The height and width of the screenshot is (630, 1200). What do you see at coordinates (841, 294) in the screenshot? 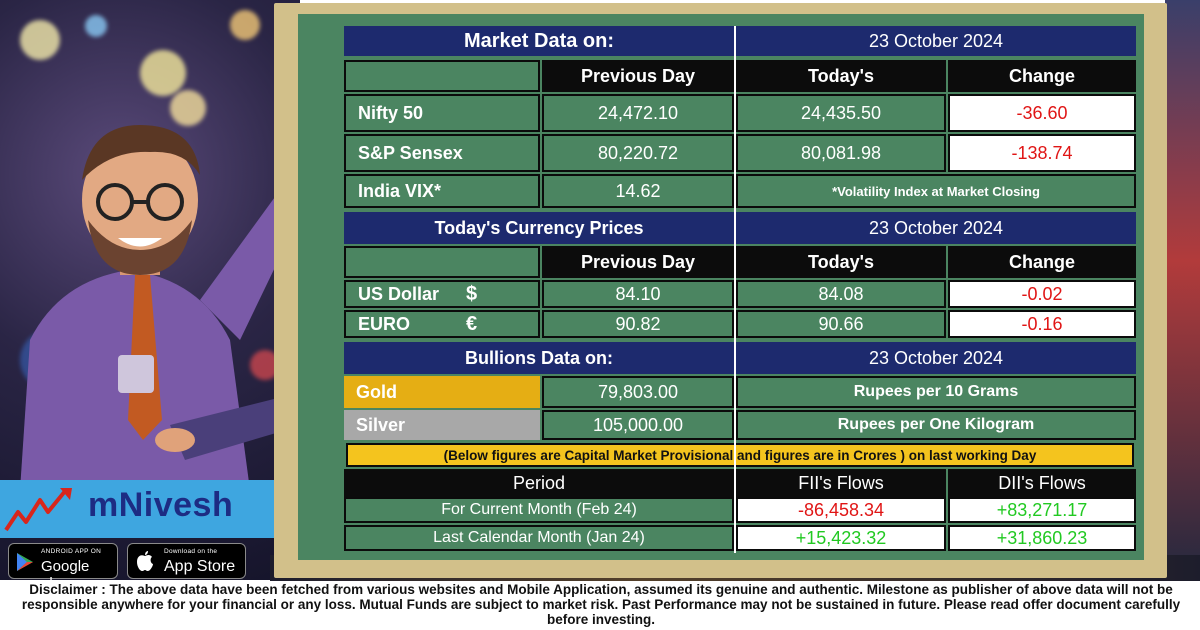
I see `currency-today: 84.08` at bounding box center [841, 294].